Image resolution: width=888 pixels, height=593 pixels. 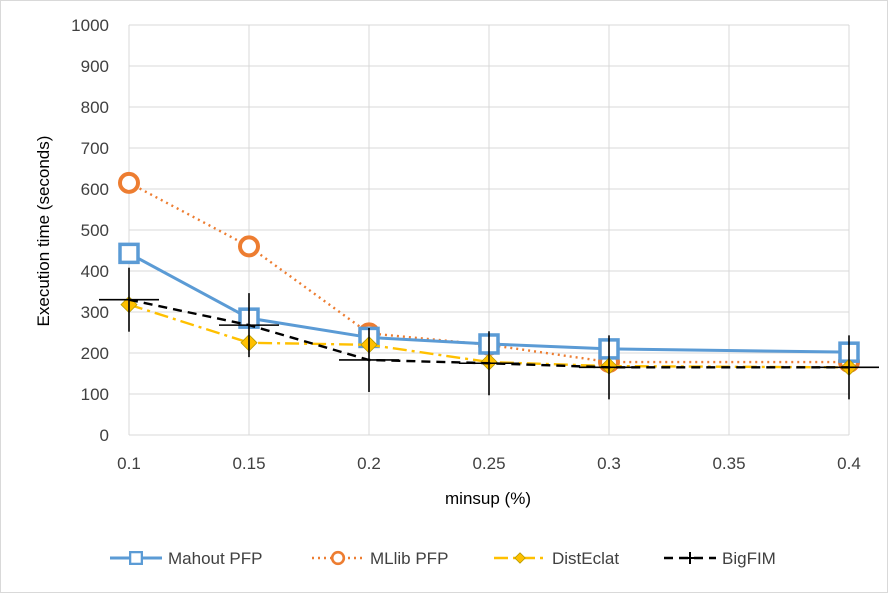 I want to click on x-axis-title: minsup (%), so click(x=488, y=498).